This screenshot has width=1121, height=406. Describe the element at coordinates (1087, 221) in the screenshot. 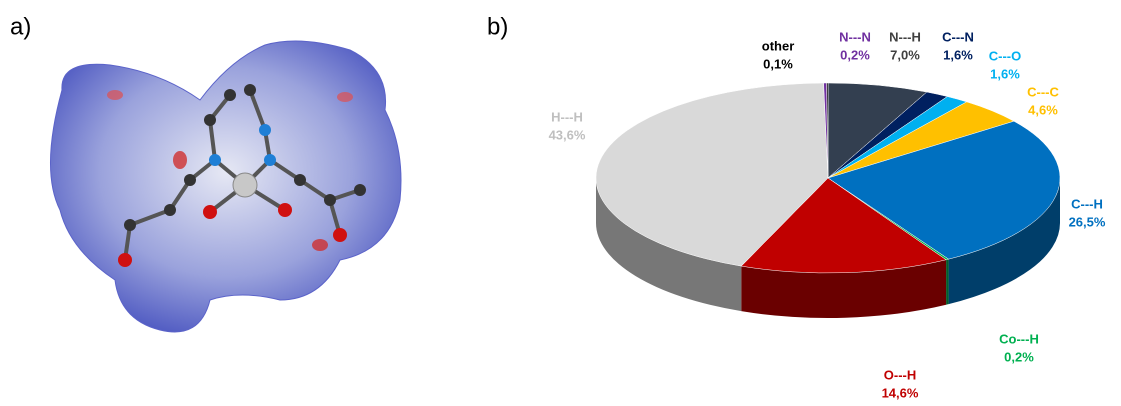

I see `slice-value-label: 26,5%` at that location.